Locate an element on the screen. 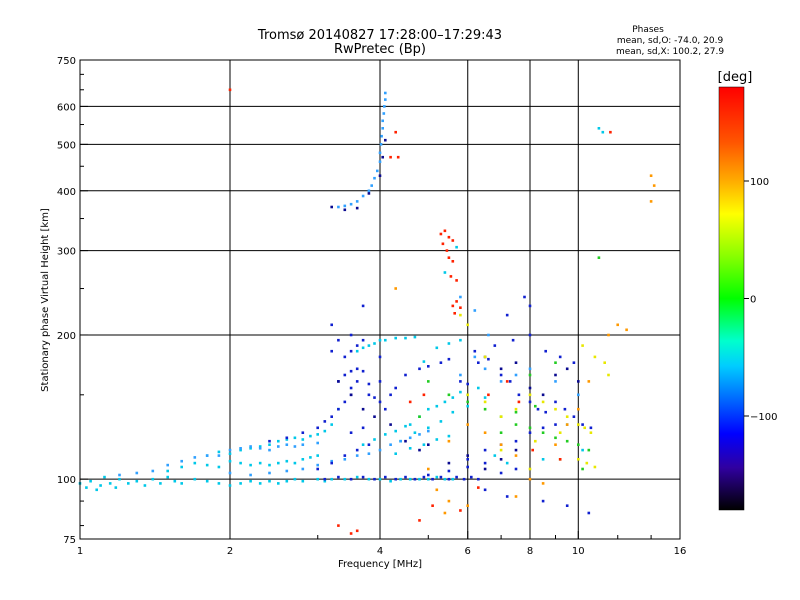 Image resolution: width=800 pixels, height=600 pixels. stats-header: Phases is located at coordinates (648, 30).